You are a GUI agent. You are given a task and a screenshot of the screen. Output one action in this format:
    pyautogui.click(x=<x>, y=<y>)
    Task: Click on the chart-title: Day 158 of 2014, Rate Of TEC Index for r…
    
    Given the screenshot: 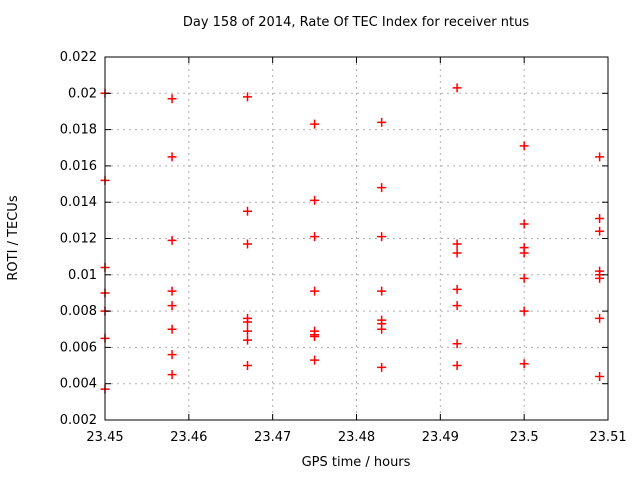 What is the action you would take?
    pyautogui.click(x=356, y=22)
    